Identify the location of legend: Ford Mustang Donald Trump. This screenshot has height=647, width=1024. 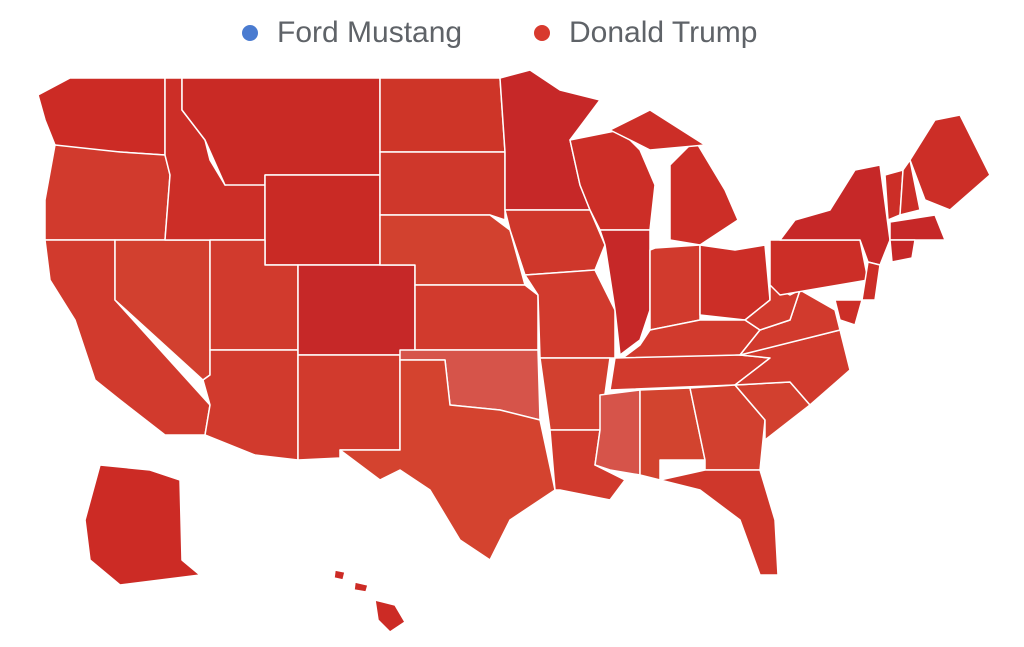
(499, 32).